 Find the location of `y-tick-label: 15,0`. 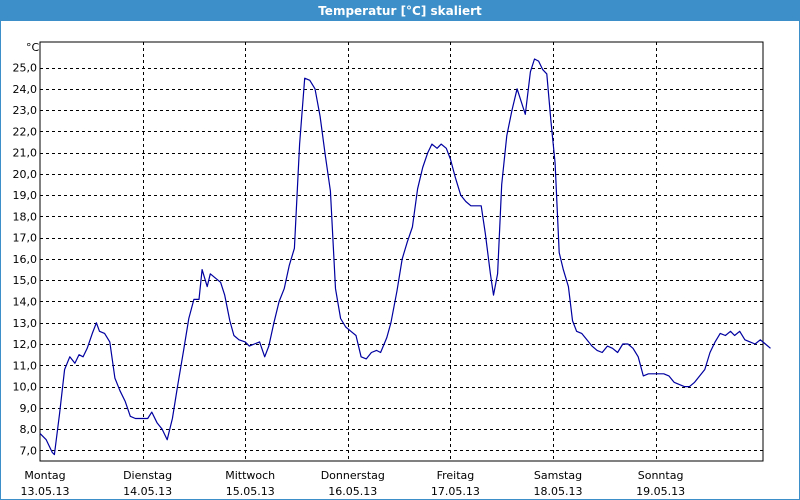

y-tick-label: 15,0 is located at coordinates (25, 280).